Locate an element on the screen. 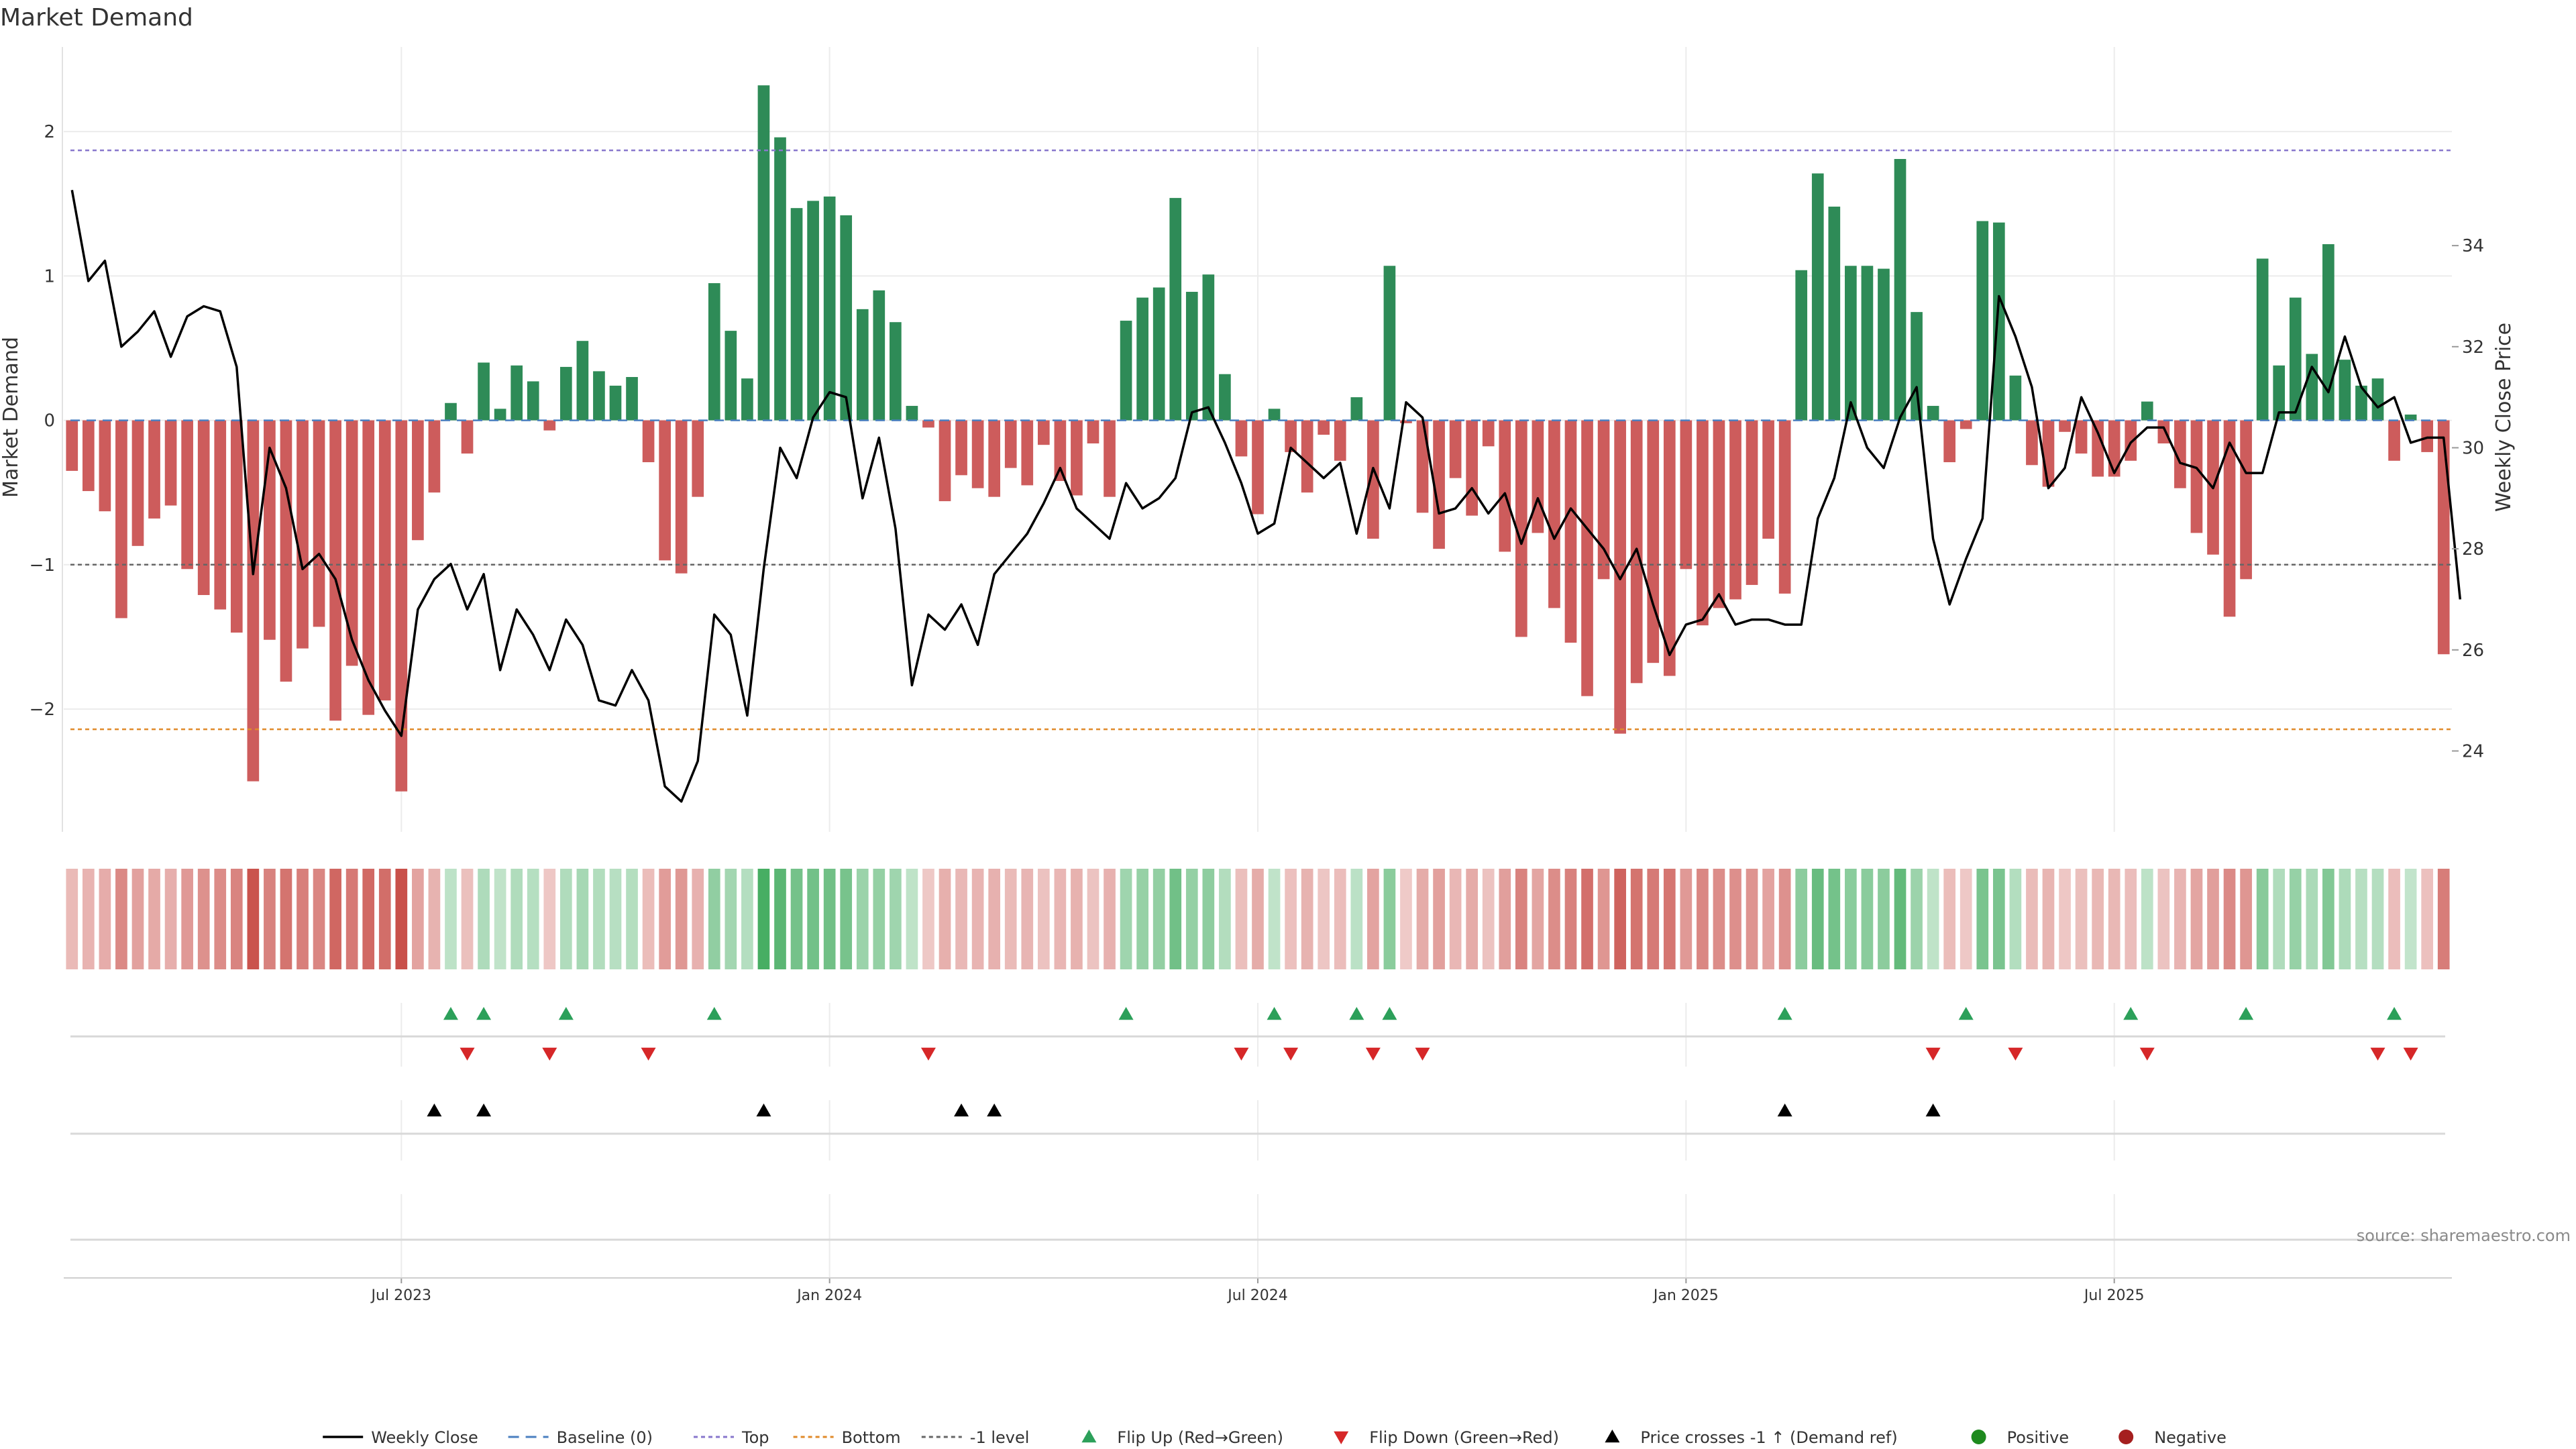  legend-label: Price crosses -1 ↑ (Demand ref) is located at coordinates (1768, 1437).